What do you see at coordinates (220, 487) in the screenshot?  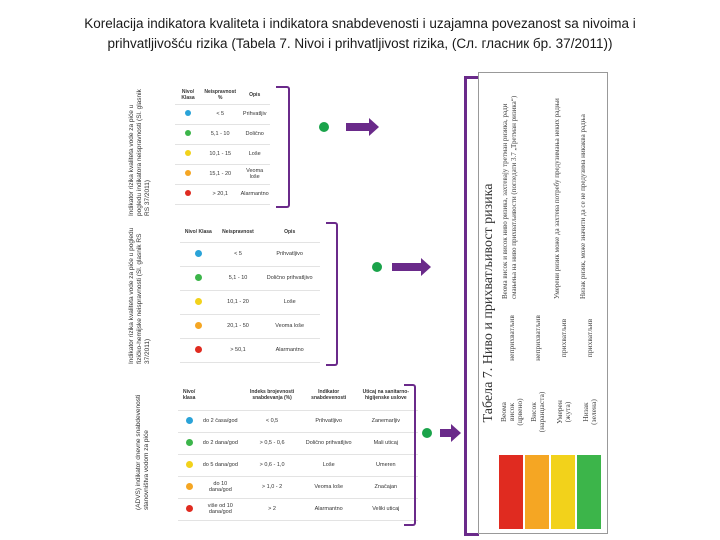 I see `table3-duration: do 10 dana/god` at bounding box center [220, 487].